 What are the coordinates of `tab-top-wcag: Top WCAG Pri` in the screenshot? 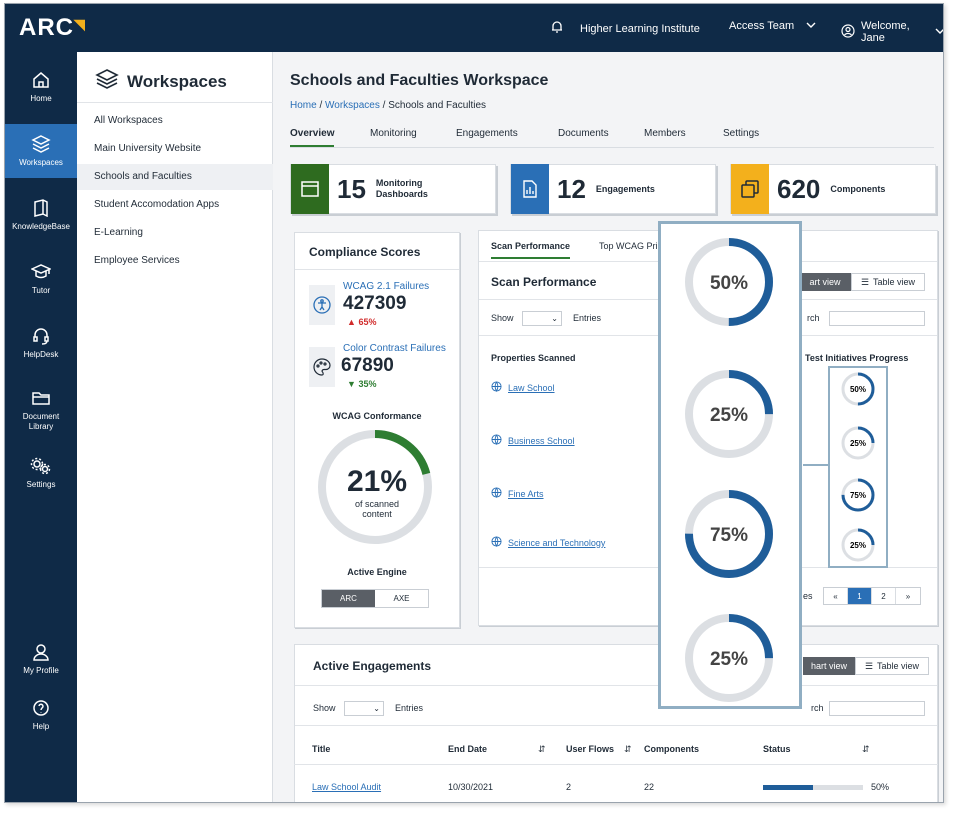 It's located at (628, 246).